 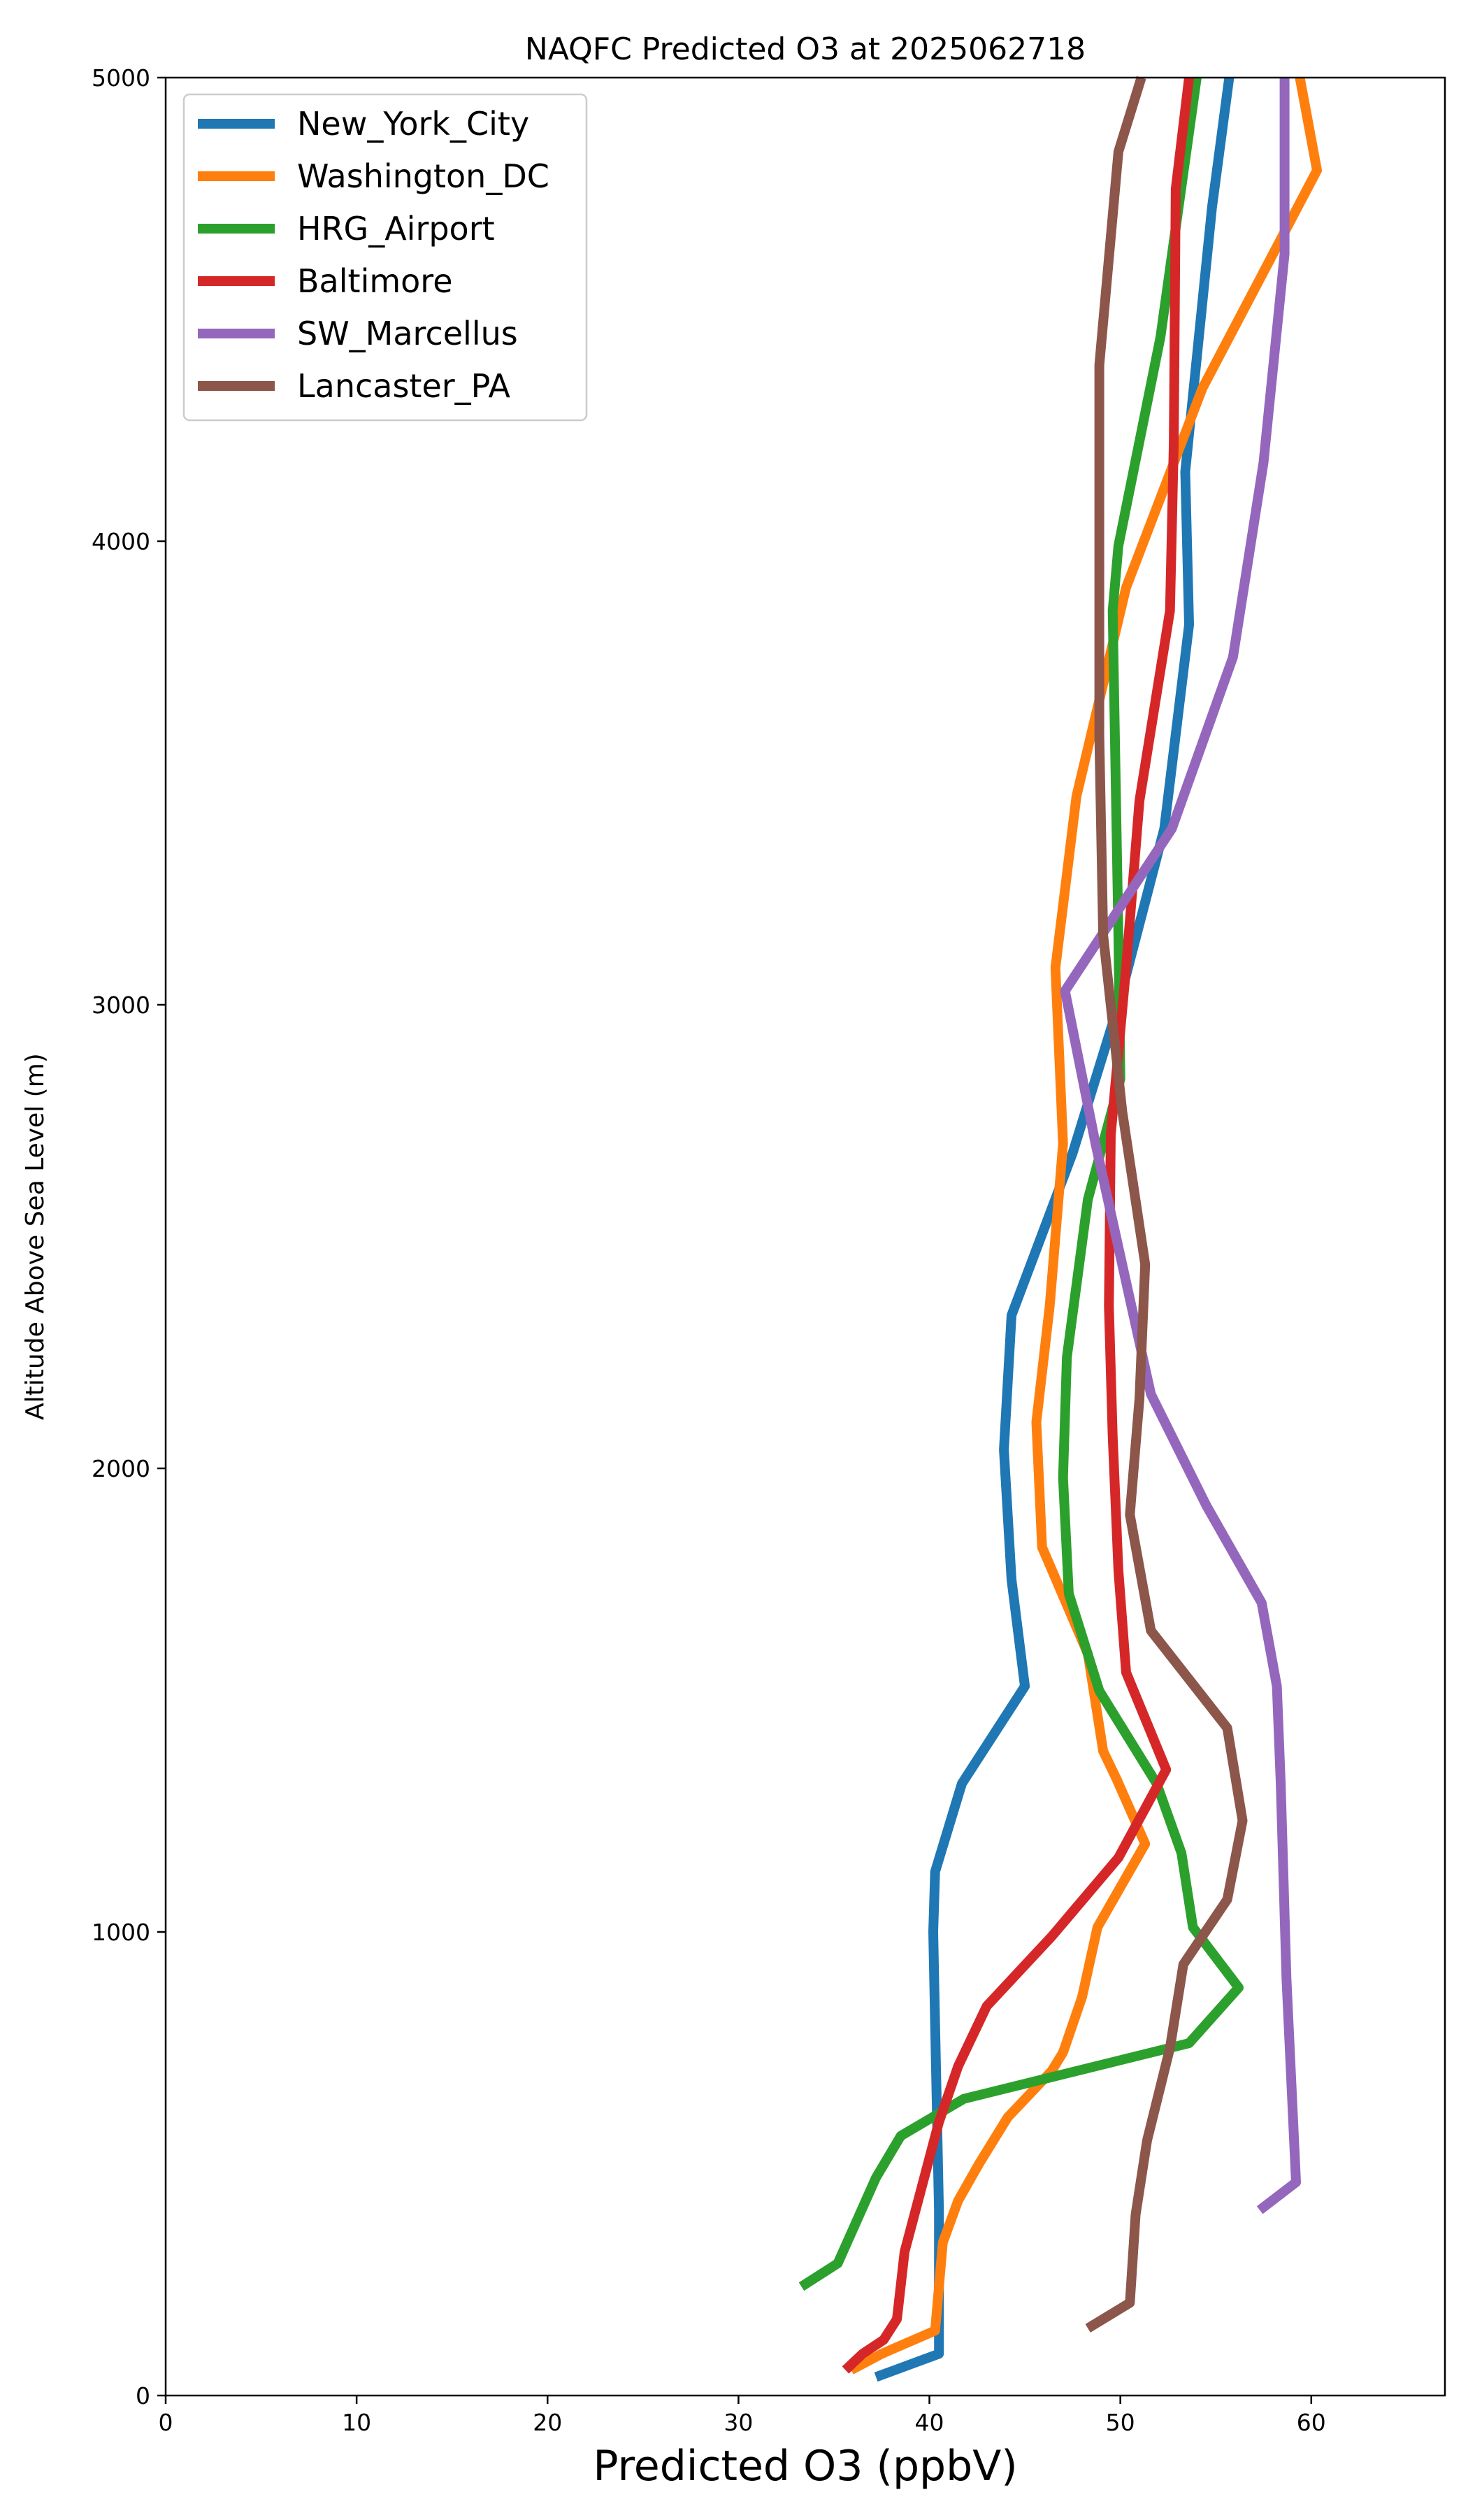 I want to click on legend-frame, so click(x=385, y=257).